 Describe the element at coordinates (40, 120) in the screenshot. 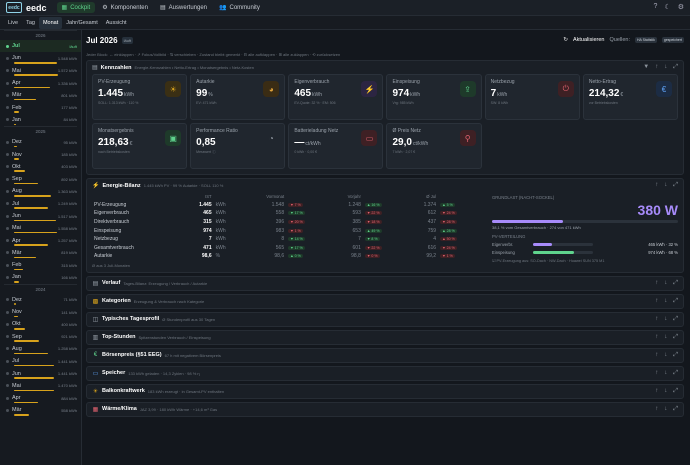

I see `sidebar-month-item: Jan 84 kWh` at that location.